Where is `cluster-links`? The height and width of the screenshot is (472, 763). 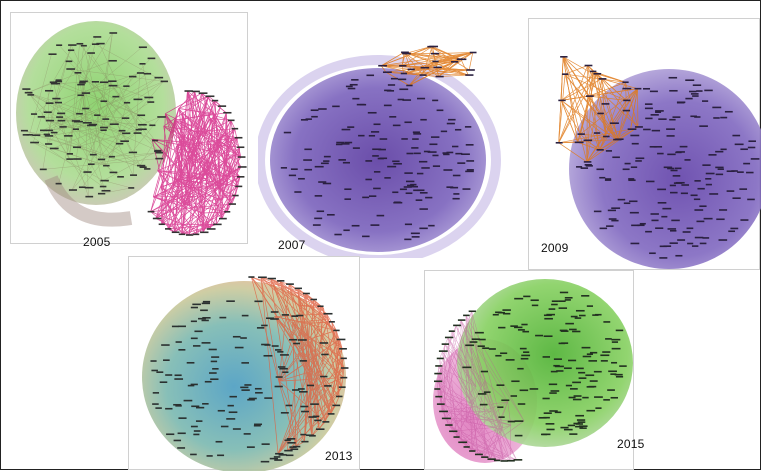 cluster-links is located at coordinates (88, 201).